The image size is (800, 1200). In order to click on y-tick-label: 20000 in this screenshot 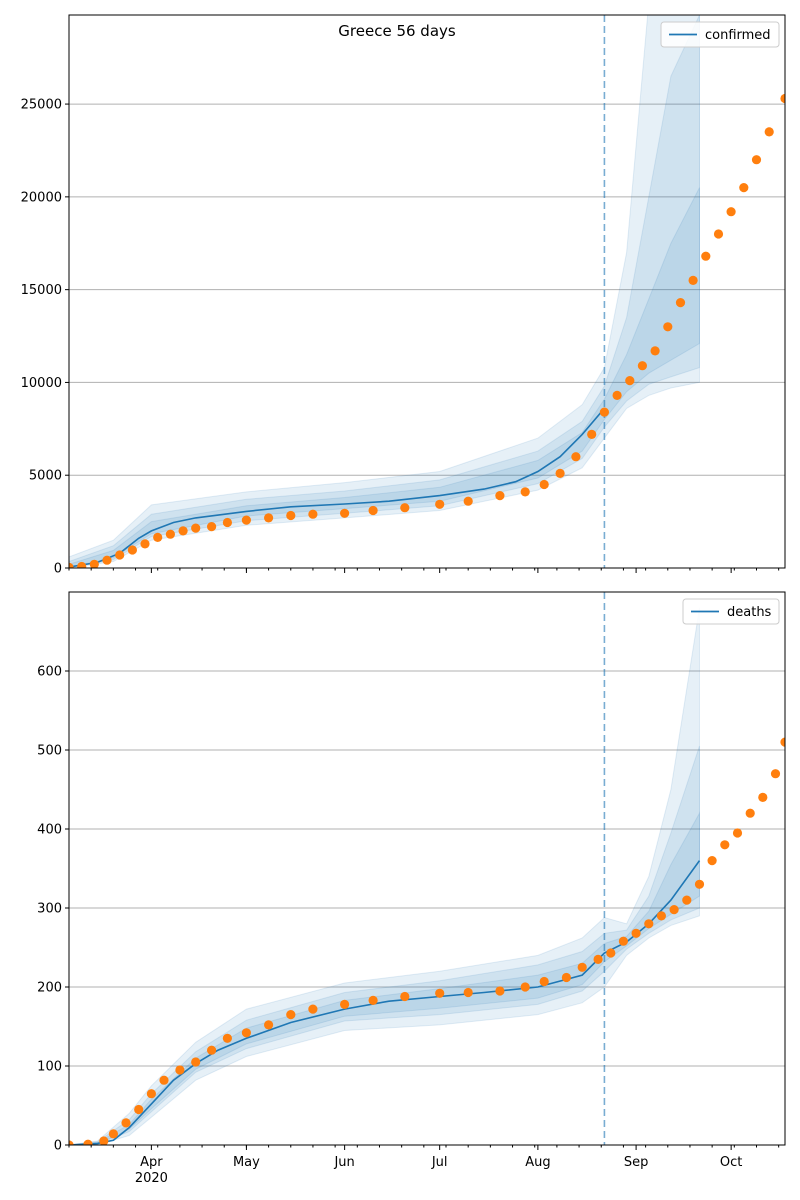, I will do `click(41, 197)`.